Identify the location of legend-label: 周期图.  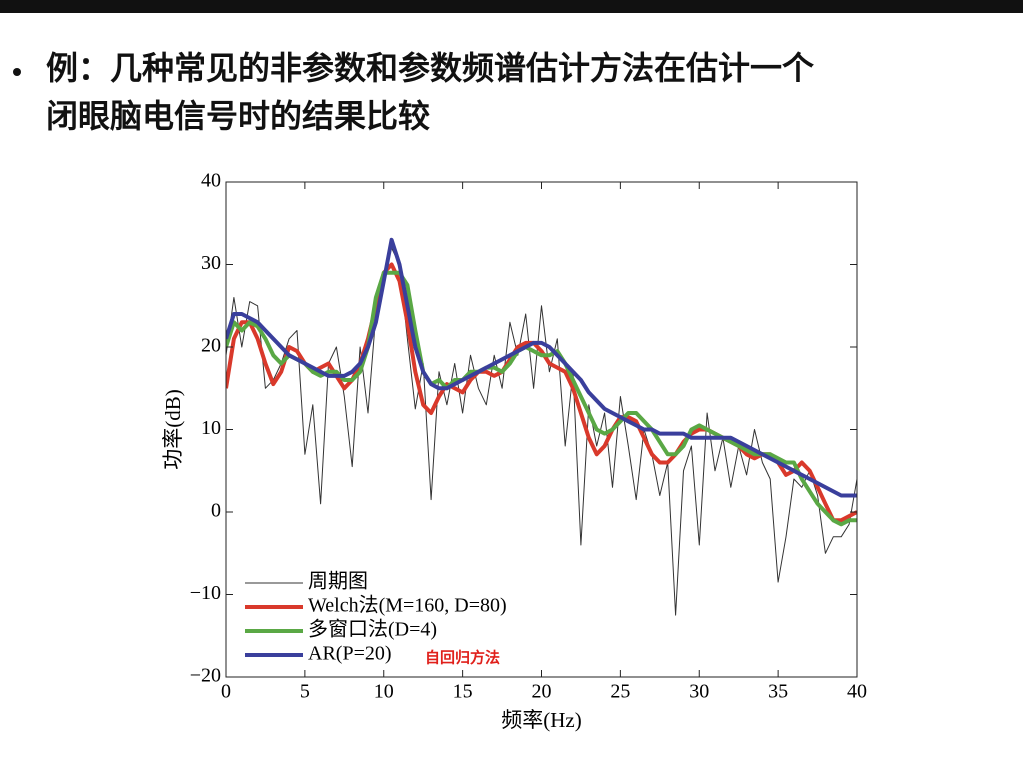
(338, 582).